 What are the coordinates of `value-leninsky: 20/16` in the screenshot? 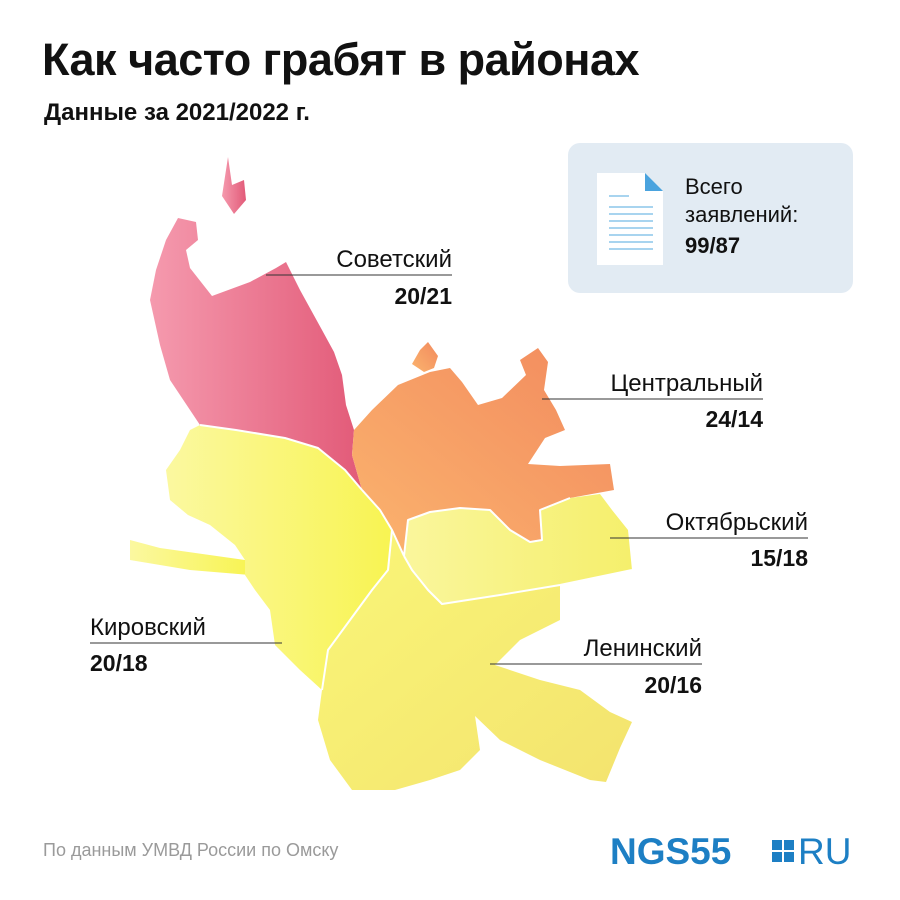 It's located at (673, 685).